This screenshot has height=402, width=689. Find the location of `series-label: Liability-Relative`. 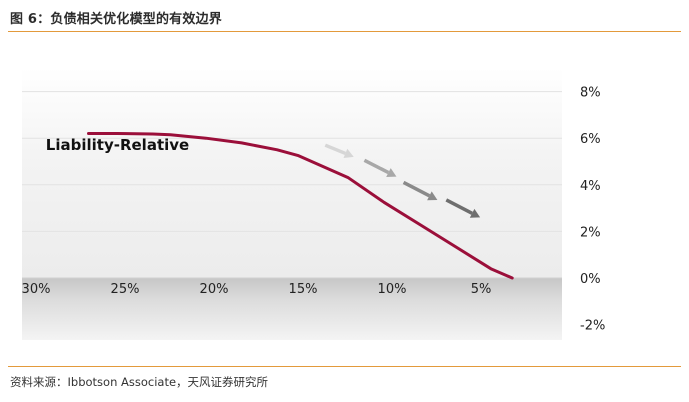

series-label: Liability-Relative is located at coordinates (117, 145).